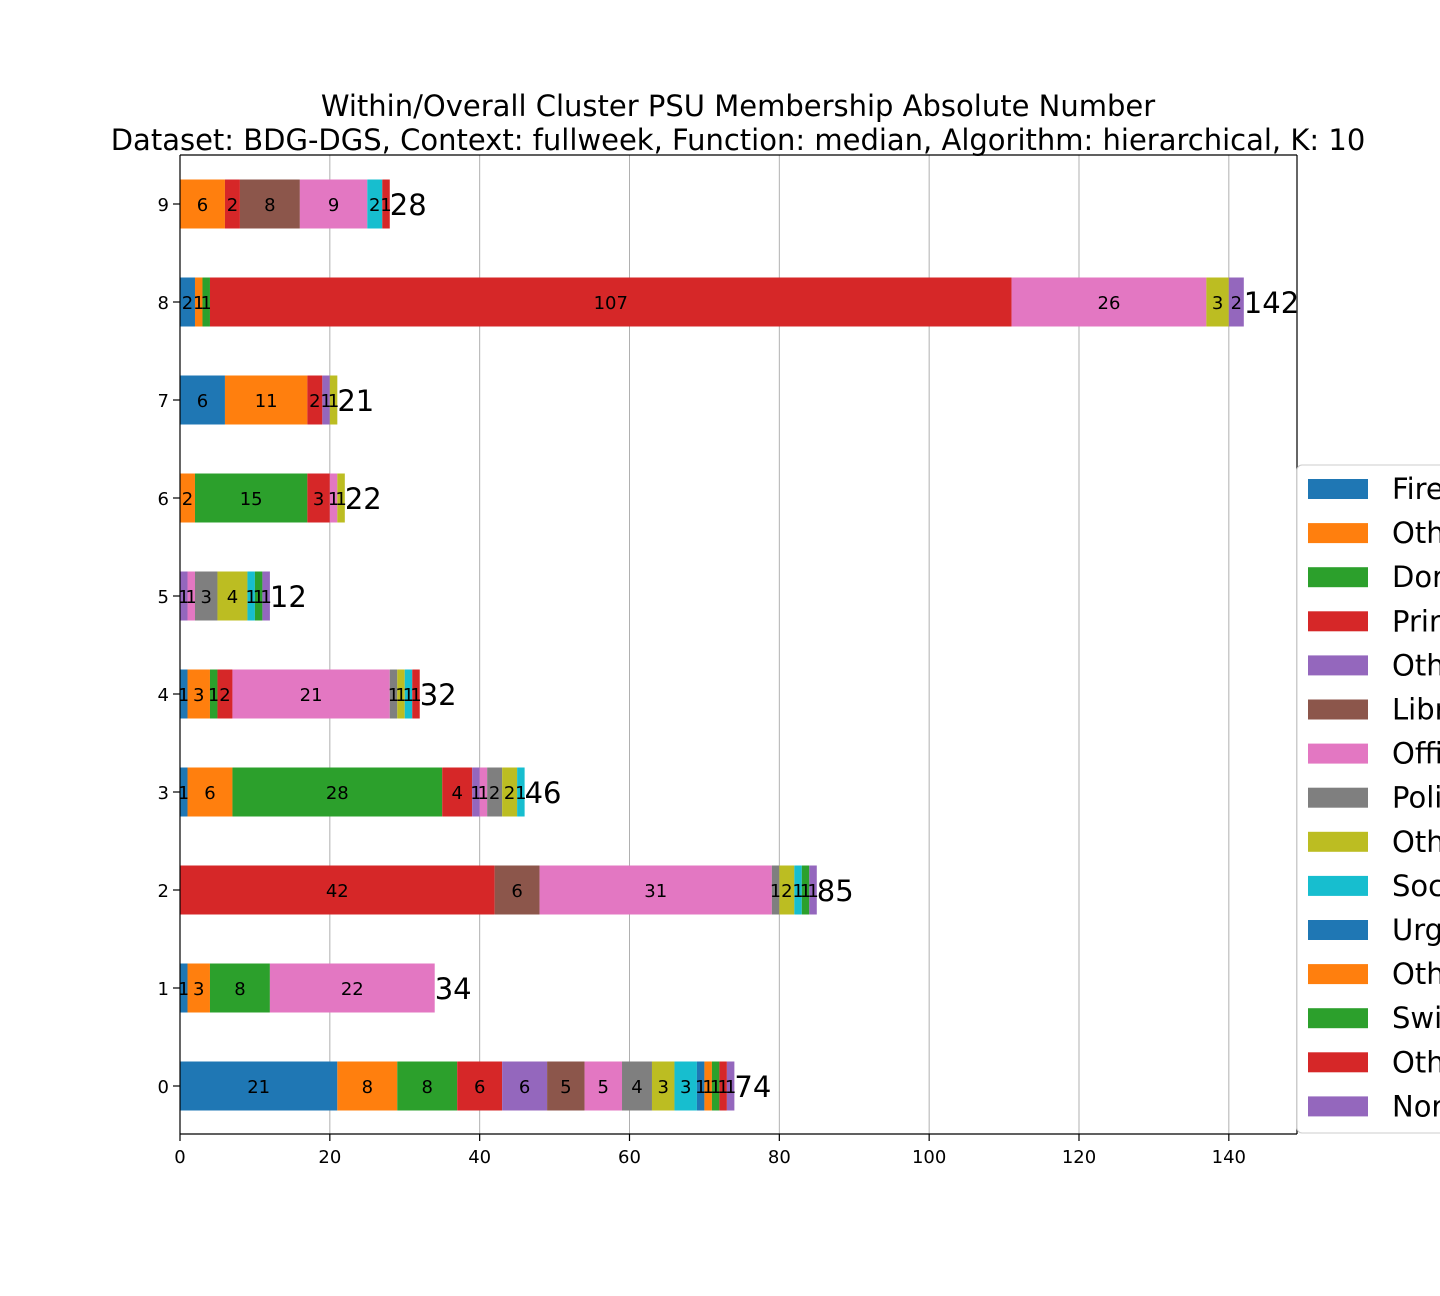 Image resolution: width=1440 pixels, height=1296 pixels. What do you see at coordinates (269, 205) in the screenshot?
I see `segment-value-label: 8` at bounding box center [269, 205].